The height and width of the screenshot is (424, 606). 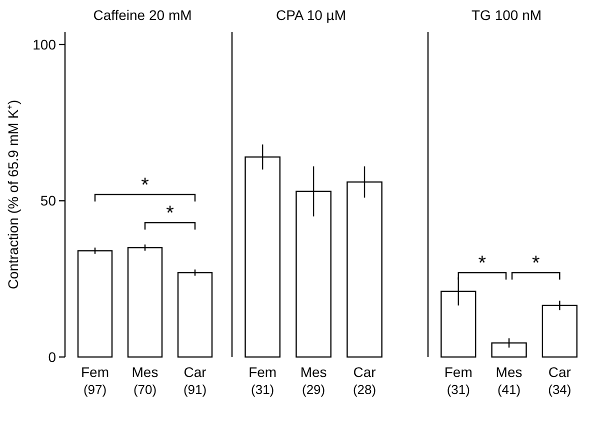 What do you see at coordinates (44, 44) in the screenshot?
I see `y-tick-label: 100` at bounding box center [44, 44].